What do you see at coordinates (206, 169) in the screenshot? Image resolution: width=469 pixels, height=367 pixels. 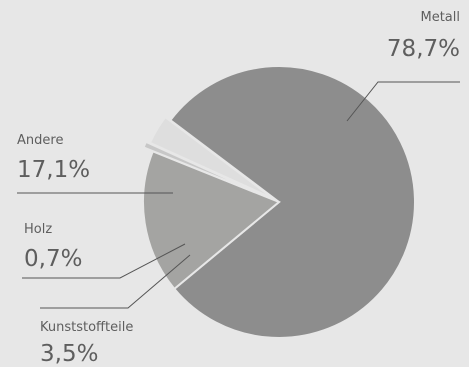 I see `pie-slice-holz` at bounding box center [206, 169].